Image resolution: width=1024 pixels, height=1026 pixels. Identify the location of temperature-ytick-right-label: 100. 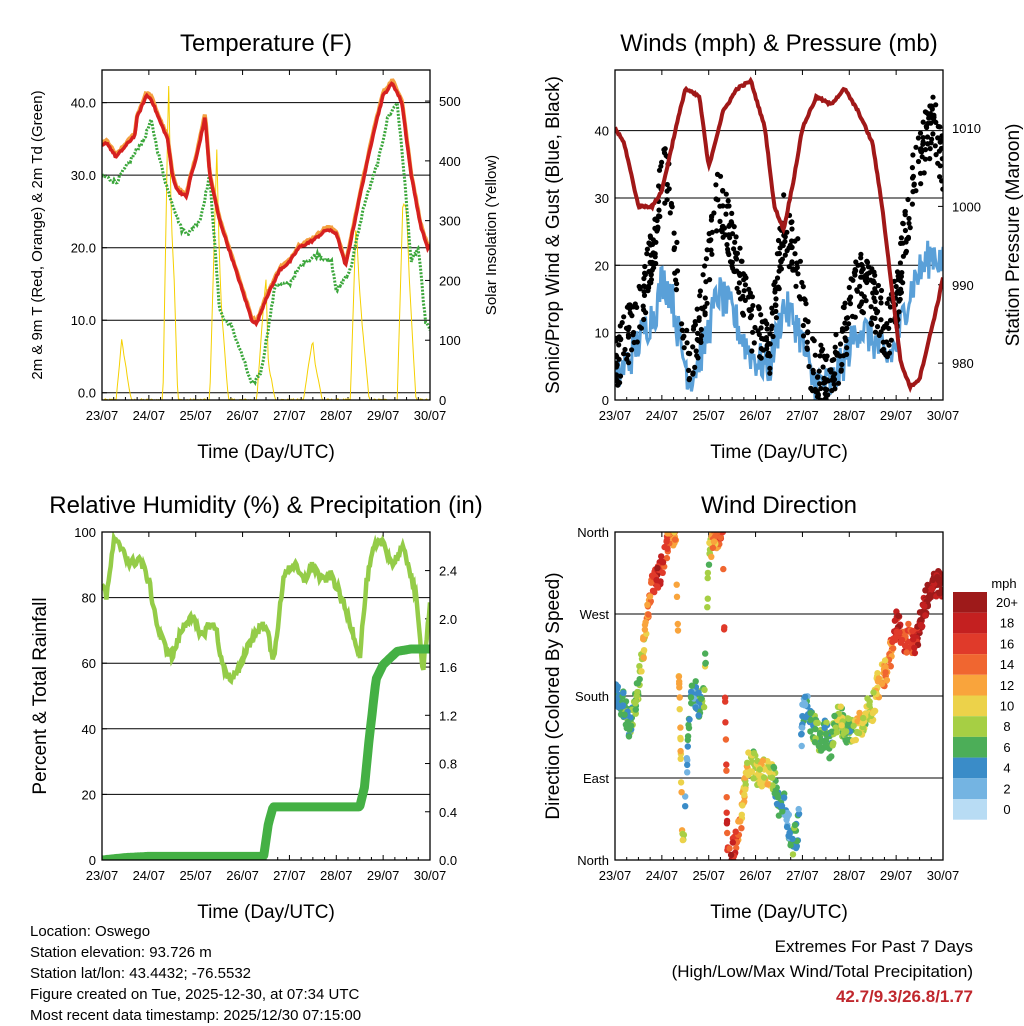
(450, 340).